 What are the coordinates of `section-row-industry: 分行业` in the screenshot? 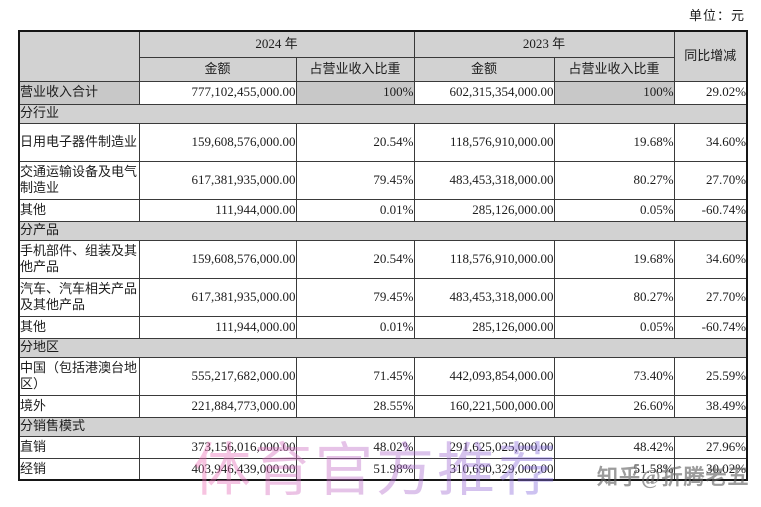 It's located at (383, 113).